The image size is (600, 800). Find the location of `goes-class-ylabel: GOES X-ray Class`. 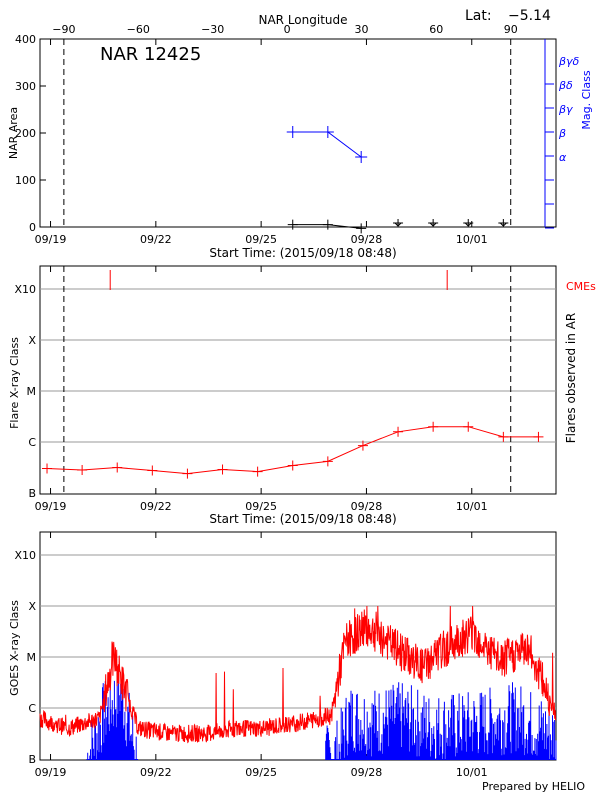

goes-class-ylabel: GOES X-ray Class is located at coordinates (14, 648).